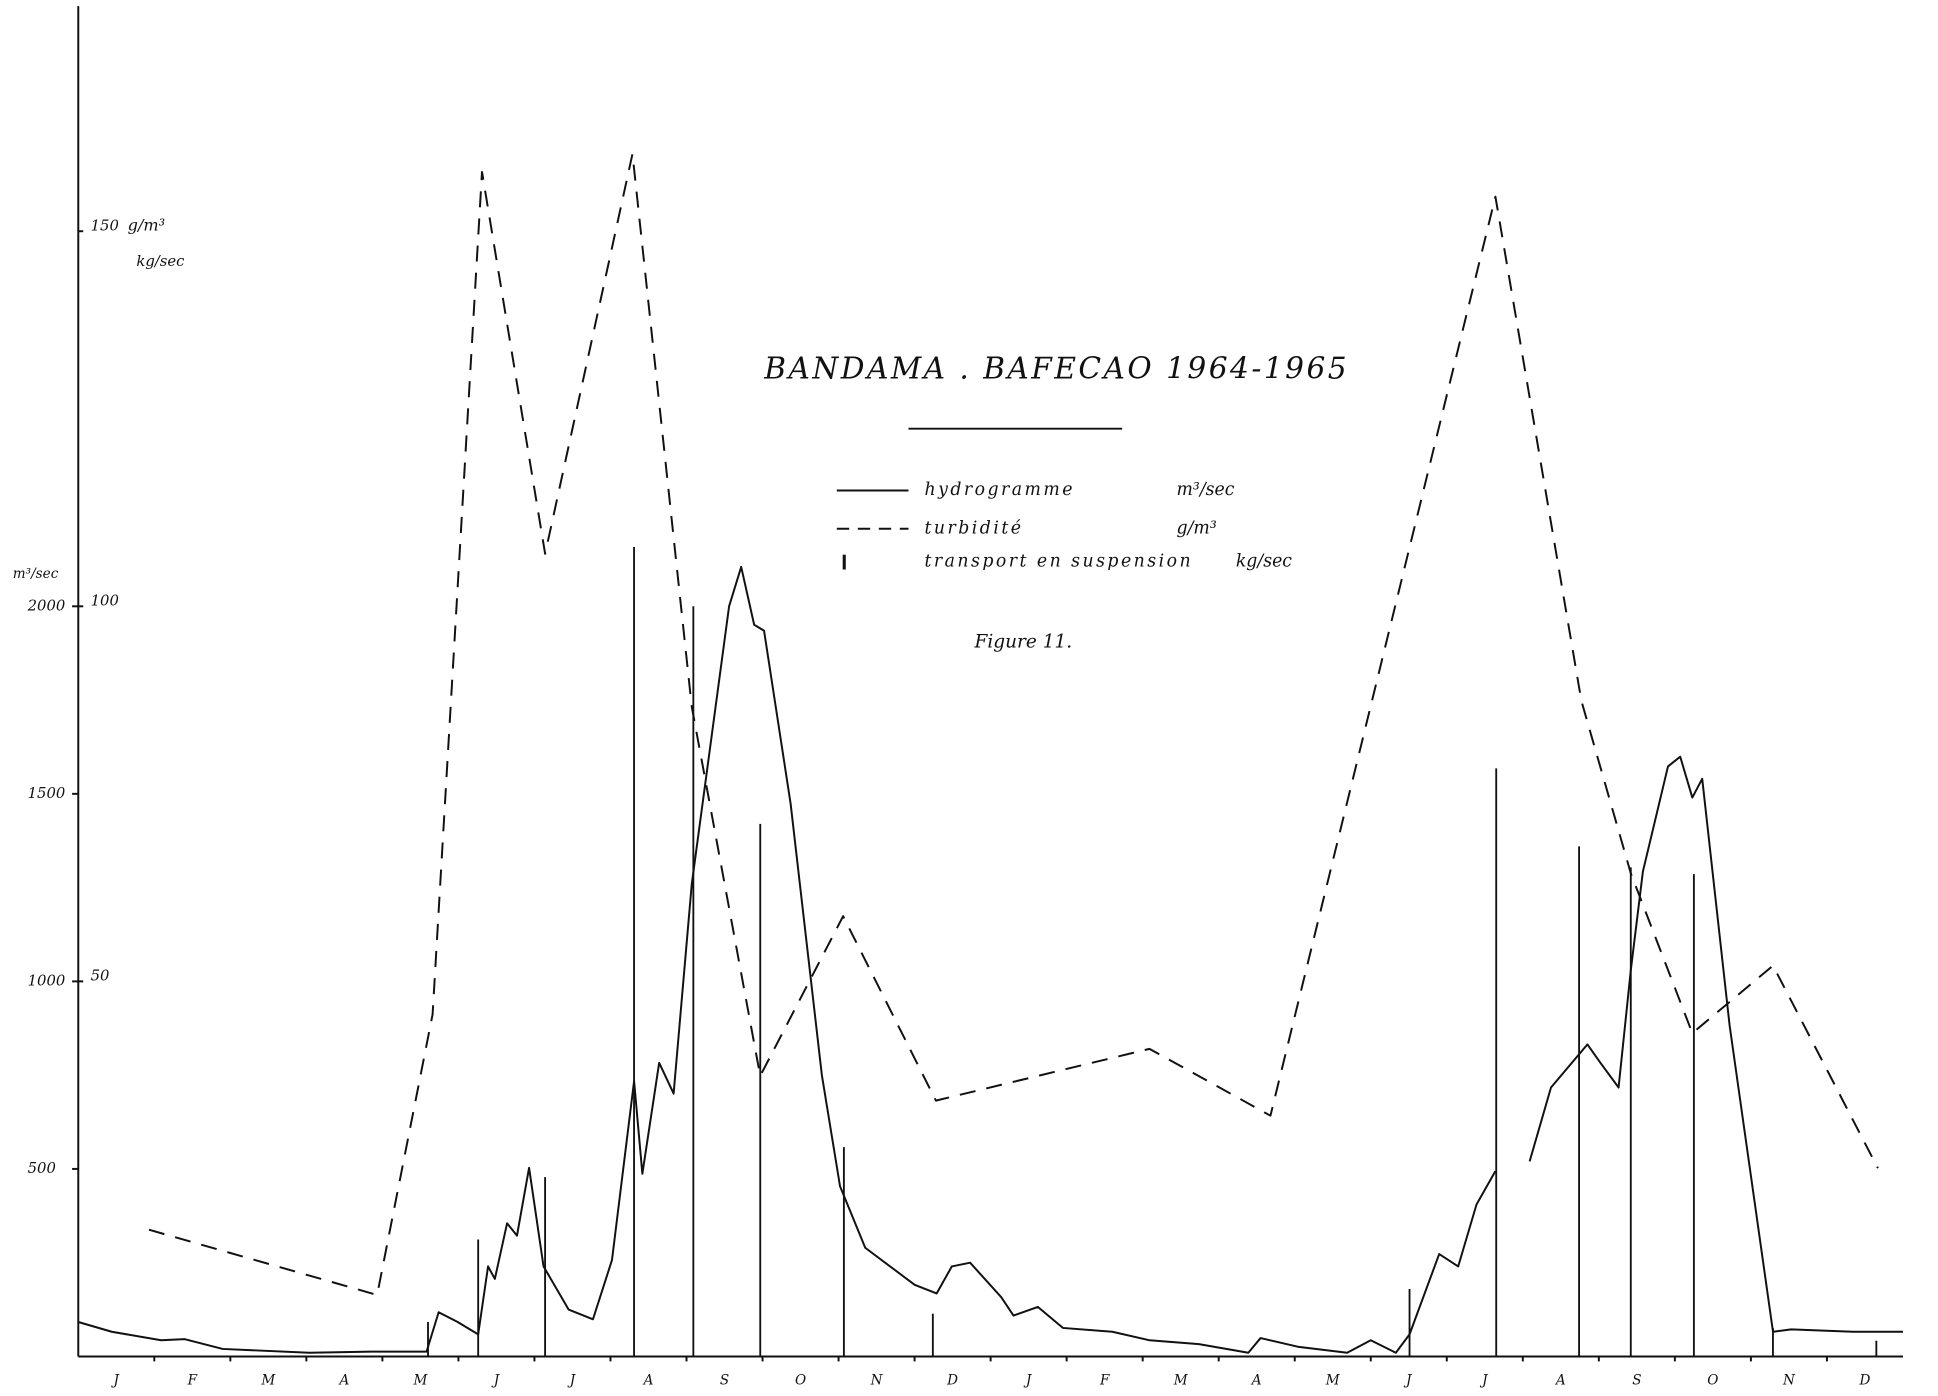 Image resolution: width=1938 pixels, height=1396 pixels. I want to click on y-tick-label: 500, so click(42, 1168).